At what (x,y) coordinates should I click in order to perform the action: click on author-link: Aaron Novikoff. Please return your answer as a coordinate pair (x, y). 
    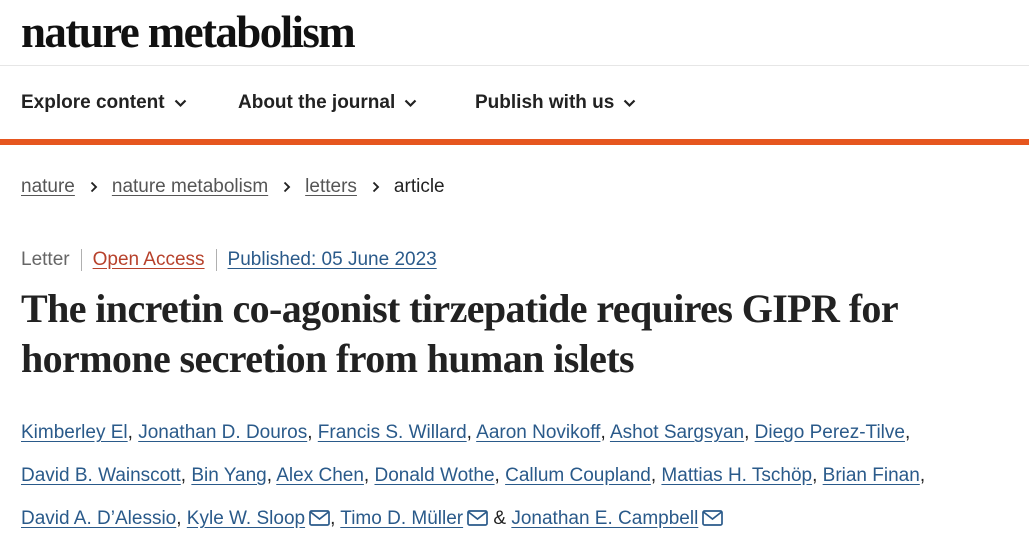
    Looking at the image, I should click on (538, 432).